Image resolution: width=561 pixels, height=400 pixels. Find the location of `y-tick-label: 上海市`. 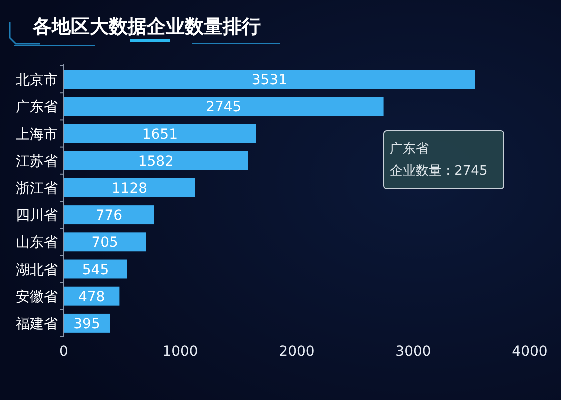

y-tick-label: 上海市 is located at coordinates (37, 134).